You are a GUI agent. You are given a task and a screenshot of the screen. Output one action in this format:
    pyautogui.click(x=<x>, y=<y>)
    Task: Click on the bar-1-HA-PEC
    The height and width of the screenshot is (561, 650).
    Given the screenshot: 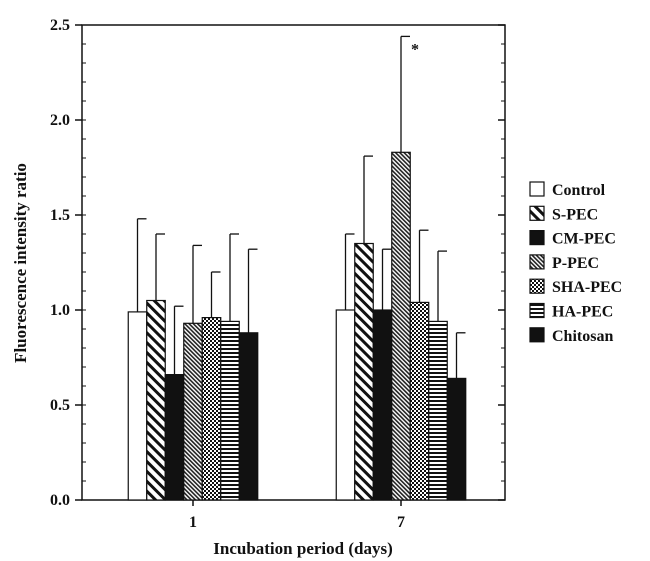 What is the action you would take?
    pyautogui.click(x=230, y=410)
    